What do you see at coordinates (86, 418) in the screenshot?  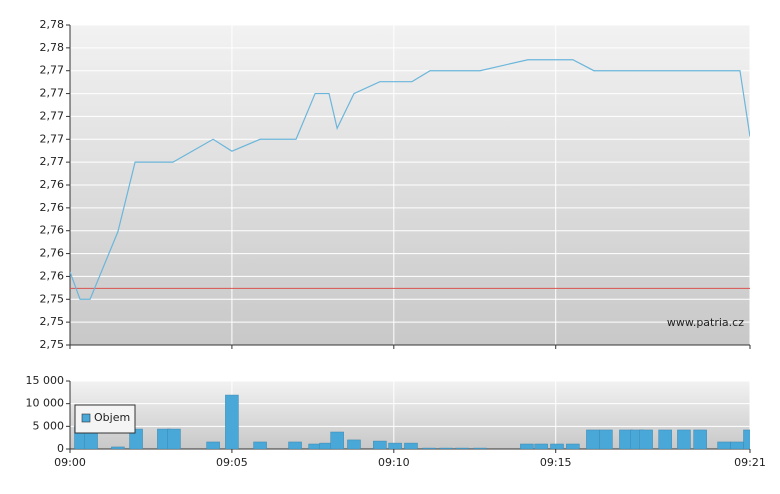 I see `legend-swatch` at bounding box center [86, 418].